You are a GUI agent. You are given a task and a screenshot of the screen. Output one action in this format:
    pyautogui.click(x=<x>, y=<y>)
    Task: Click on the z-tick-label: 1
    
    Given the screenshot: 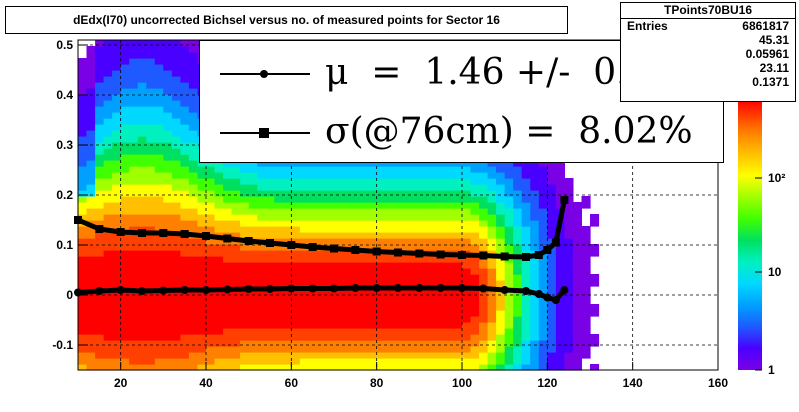 What is the action you would take?
    pyautogui.click(x=771, y=370)
    